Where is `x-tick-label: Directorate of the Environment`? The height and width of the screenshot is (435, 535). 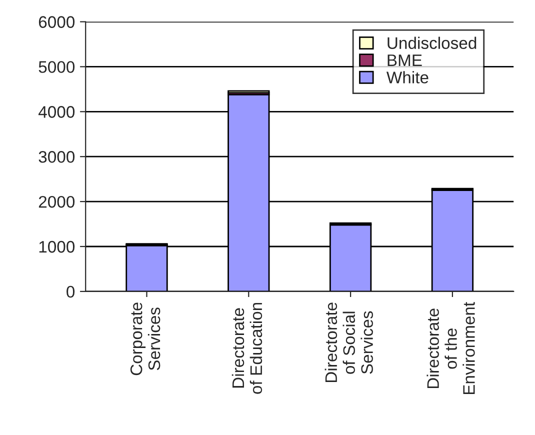
x-tick-label: Directorate of the Environment is located at coordinates (450, 348).